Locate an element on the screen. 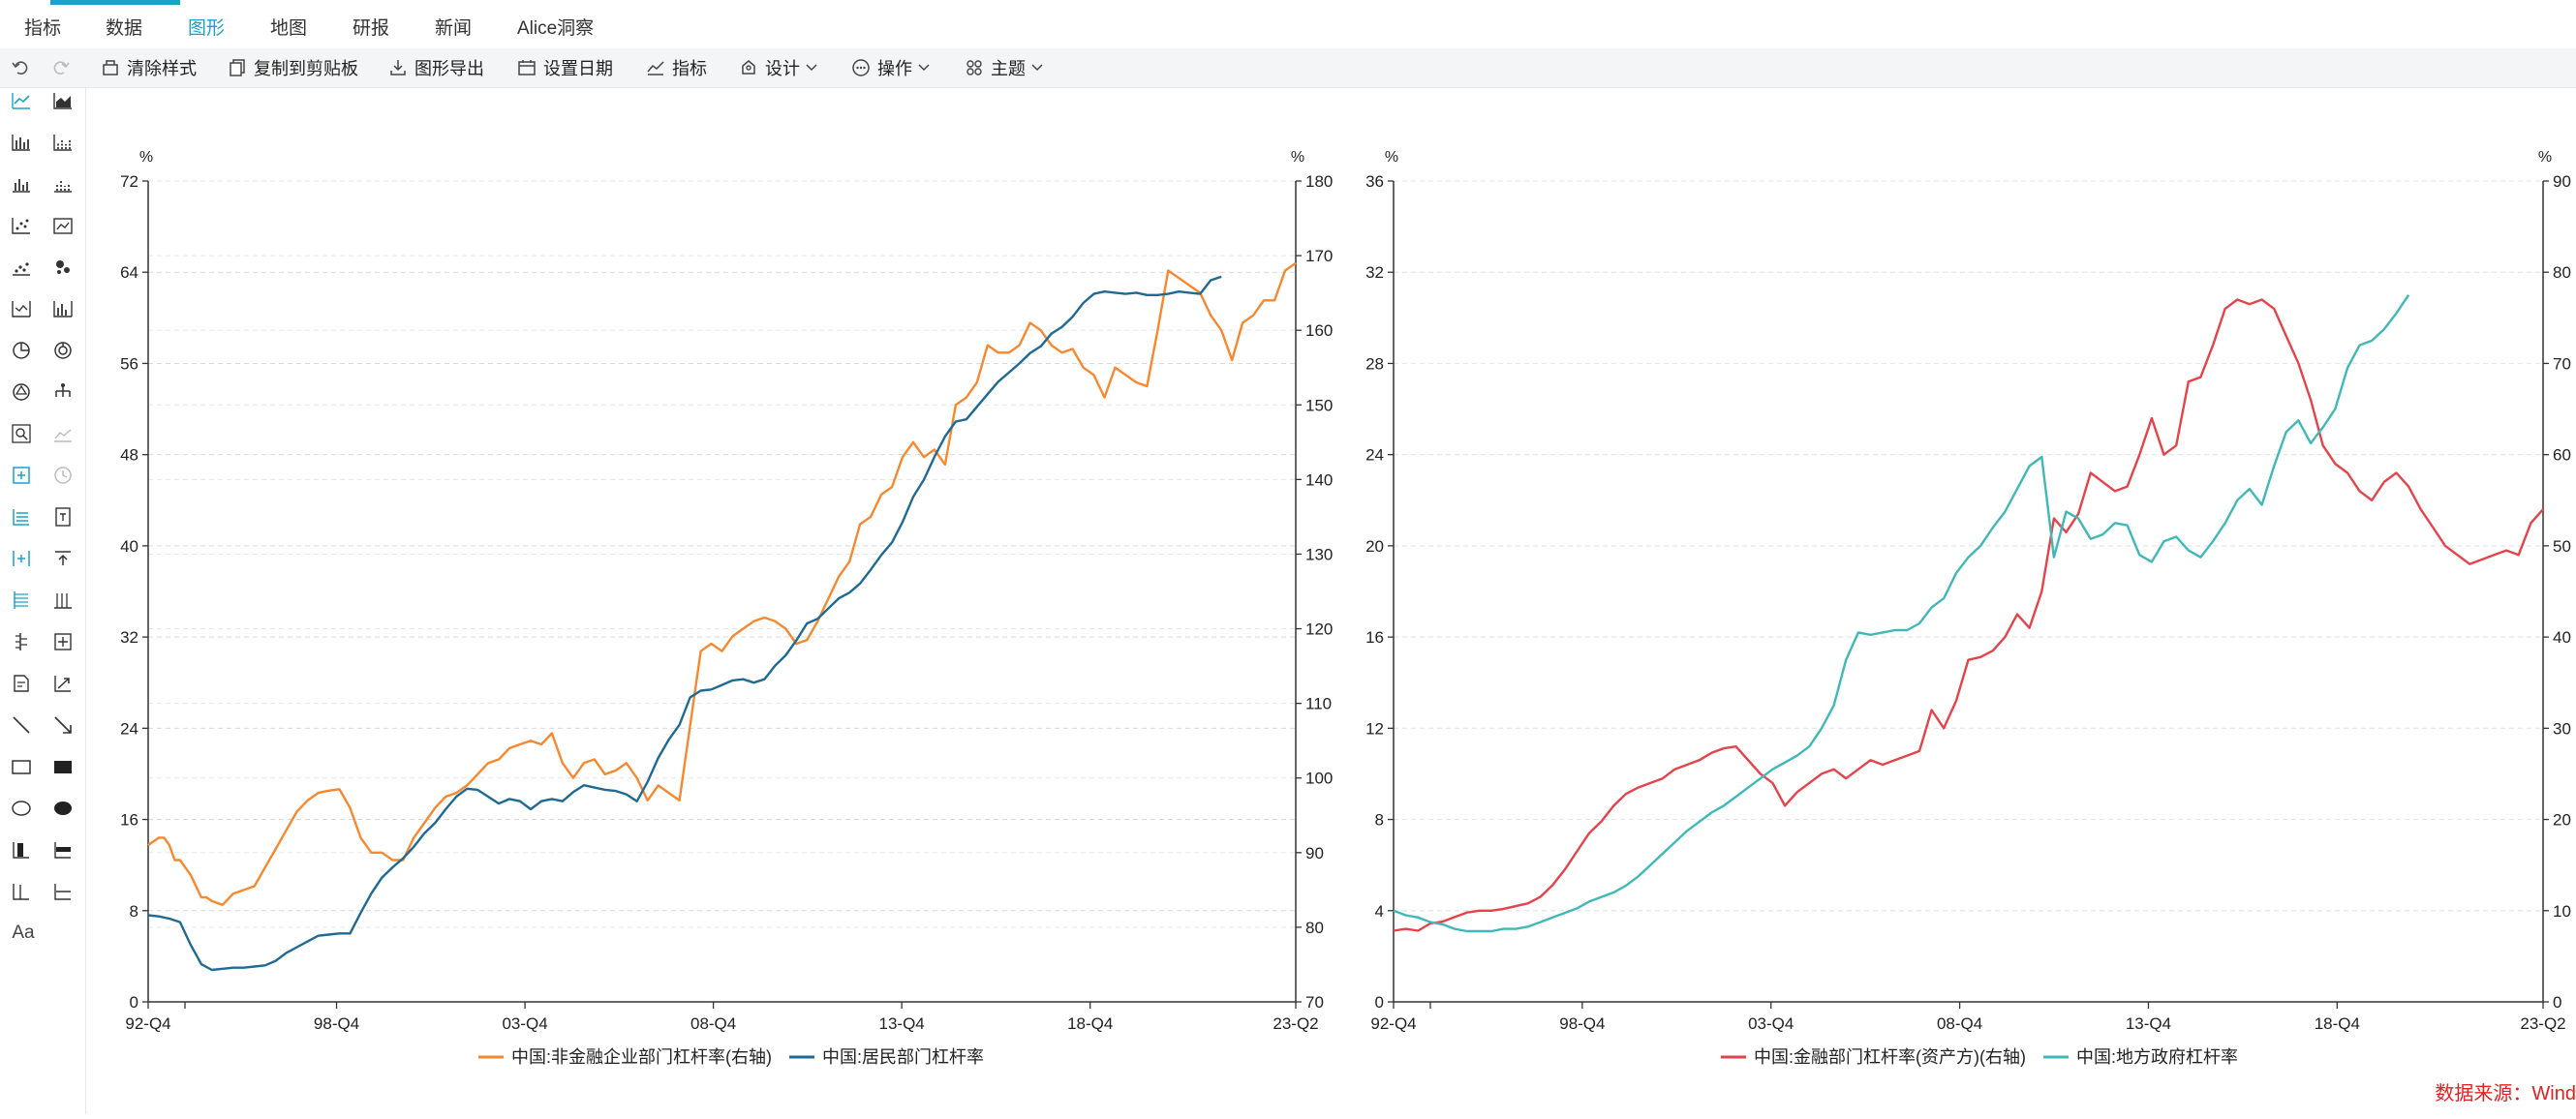 This screenshot has height=1119, width=2576. horizontal-lines-icon is located at coordinates (21, 516).